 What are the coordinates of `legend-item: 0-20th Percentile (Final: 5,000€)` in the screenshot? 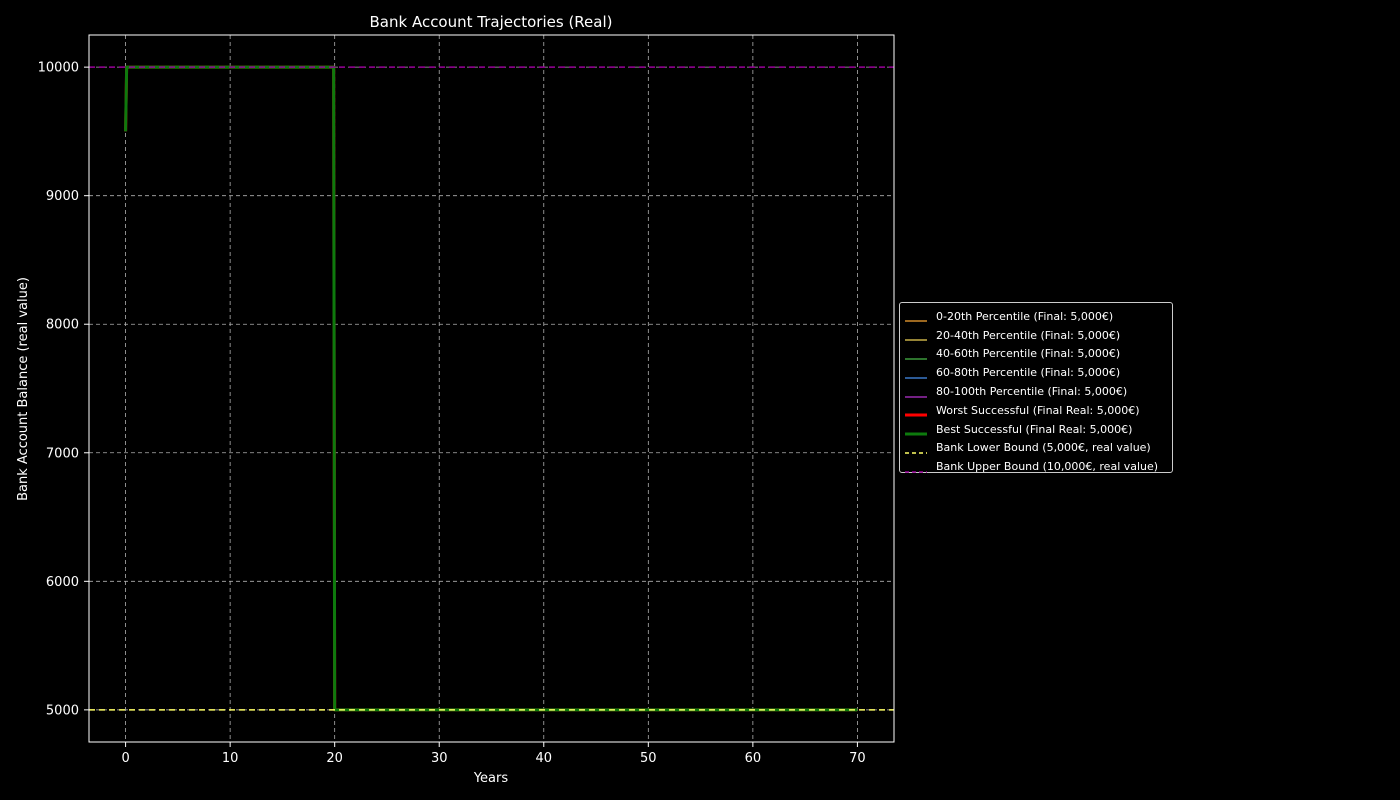 It's located at (1038, 316).